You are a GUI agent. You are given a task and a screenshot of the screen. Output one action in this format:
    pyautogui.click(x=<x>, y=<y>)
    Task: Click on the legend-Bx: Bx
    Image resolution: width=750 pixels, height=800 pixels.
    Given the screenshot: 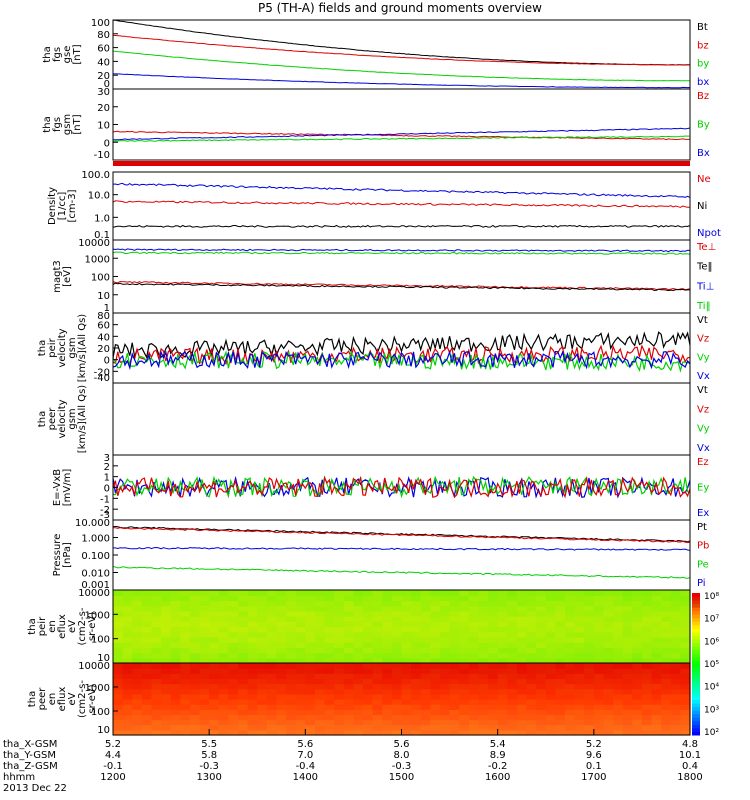 What is the action you would take?
    pyautogui.click(x=703, y=153)
    